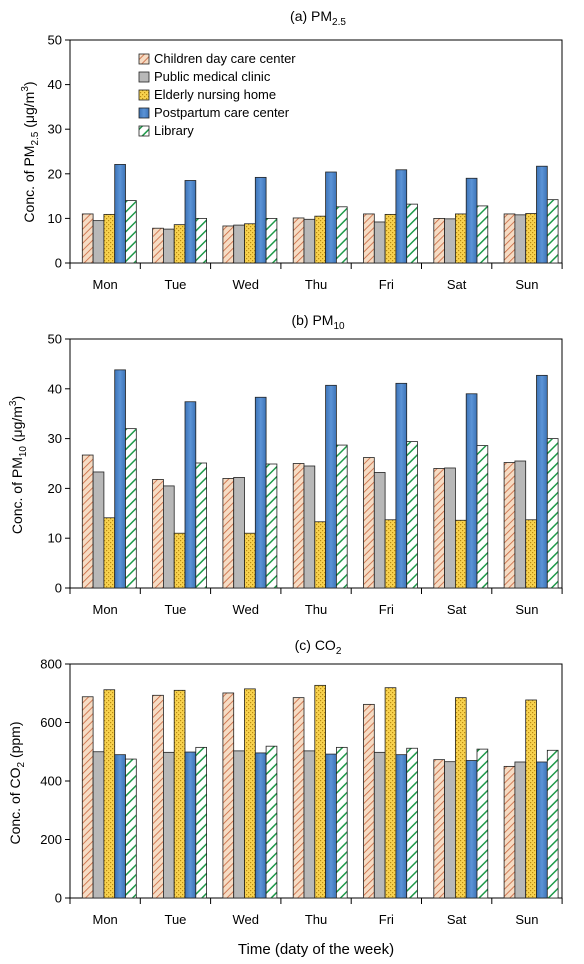 Image resolution: width=584 pixels, height=964 pixels. I want to click on bar-b-postpartum-care-center-tue, so click(190, 495).